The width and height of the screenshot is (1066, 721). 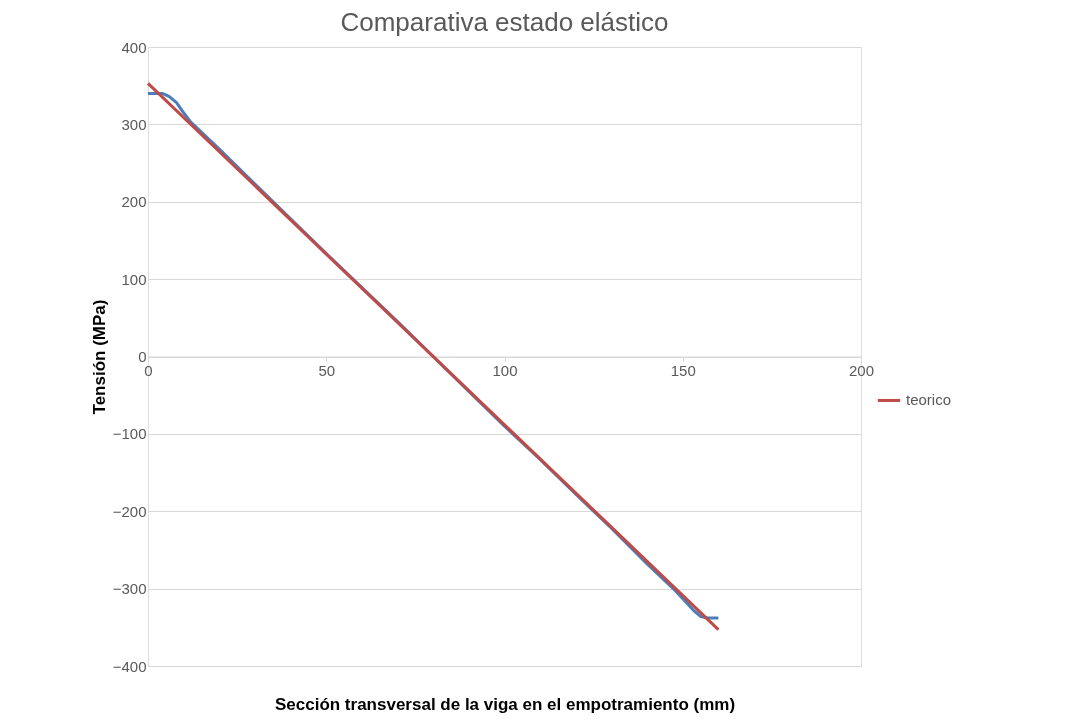 I want to click on y-axis-title: Tensión (MPa), so click(x=99, y=357).